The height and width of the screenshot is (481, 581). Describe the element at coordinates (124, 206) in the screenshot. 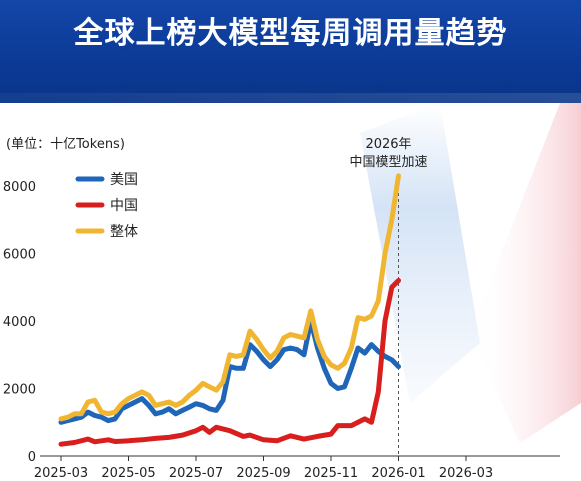

I see `legend-label: 中国` at that location.